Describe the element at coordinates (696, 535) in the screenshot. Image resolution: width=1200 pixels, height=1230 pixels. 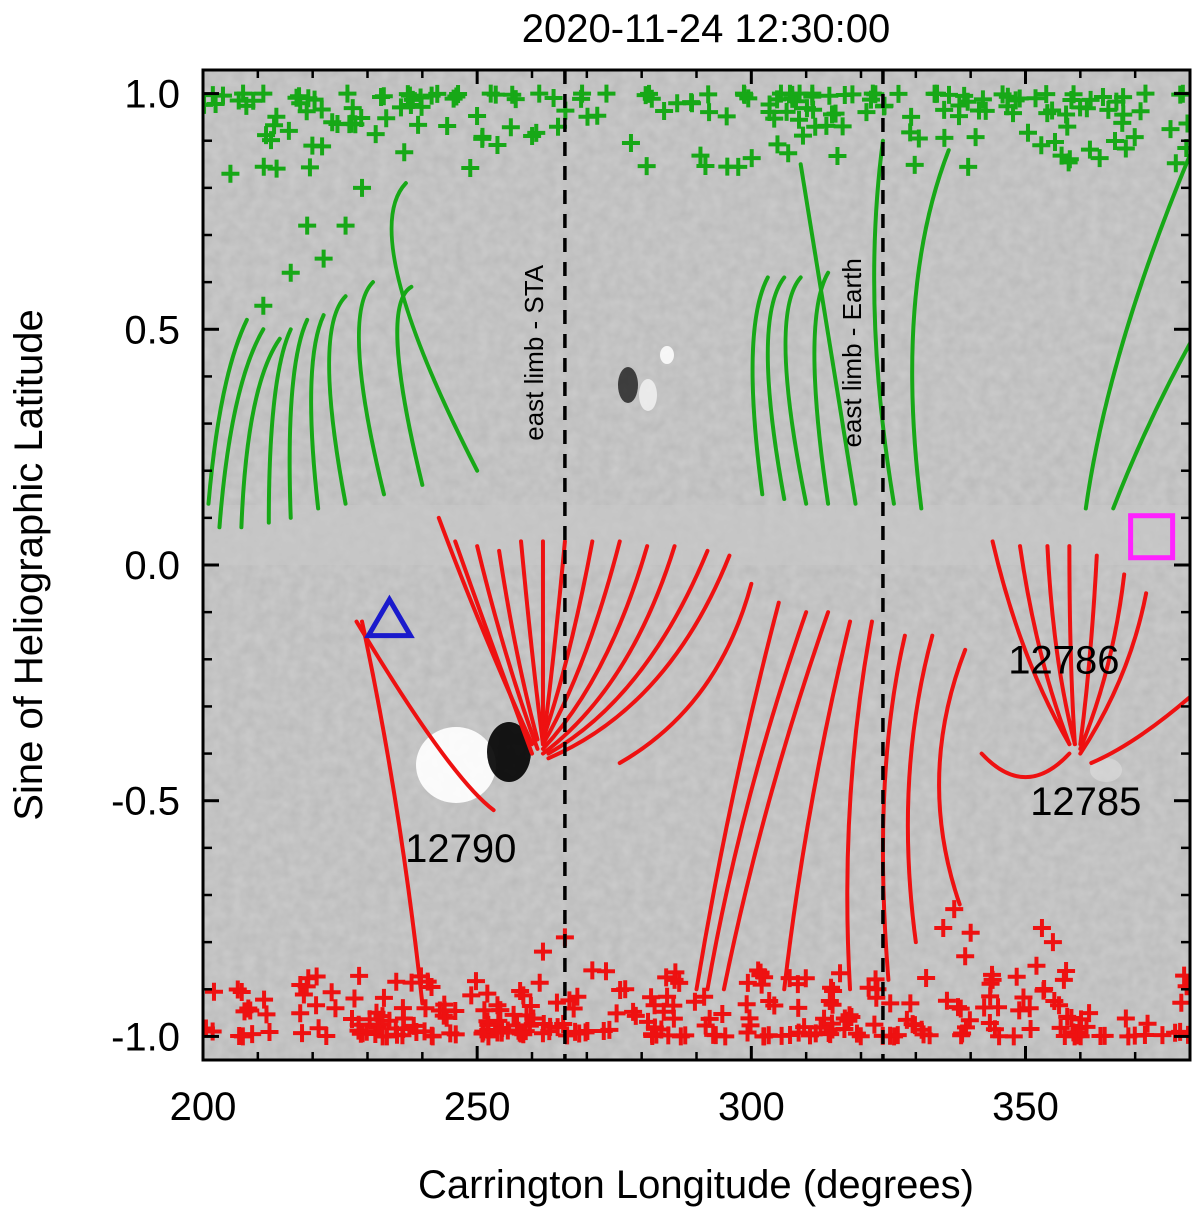
I see `equatorial-band` at that location.